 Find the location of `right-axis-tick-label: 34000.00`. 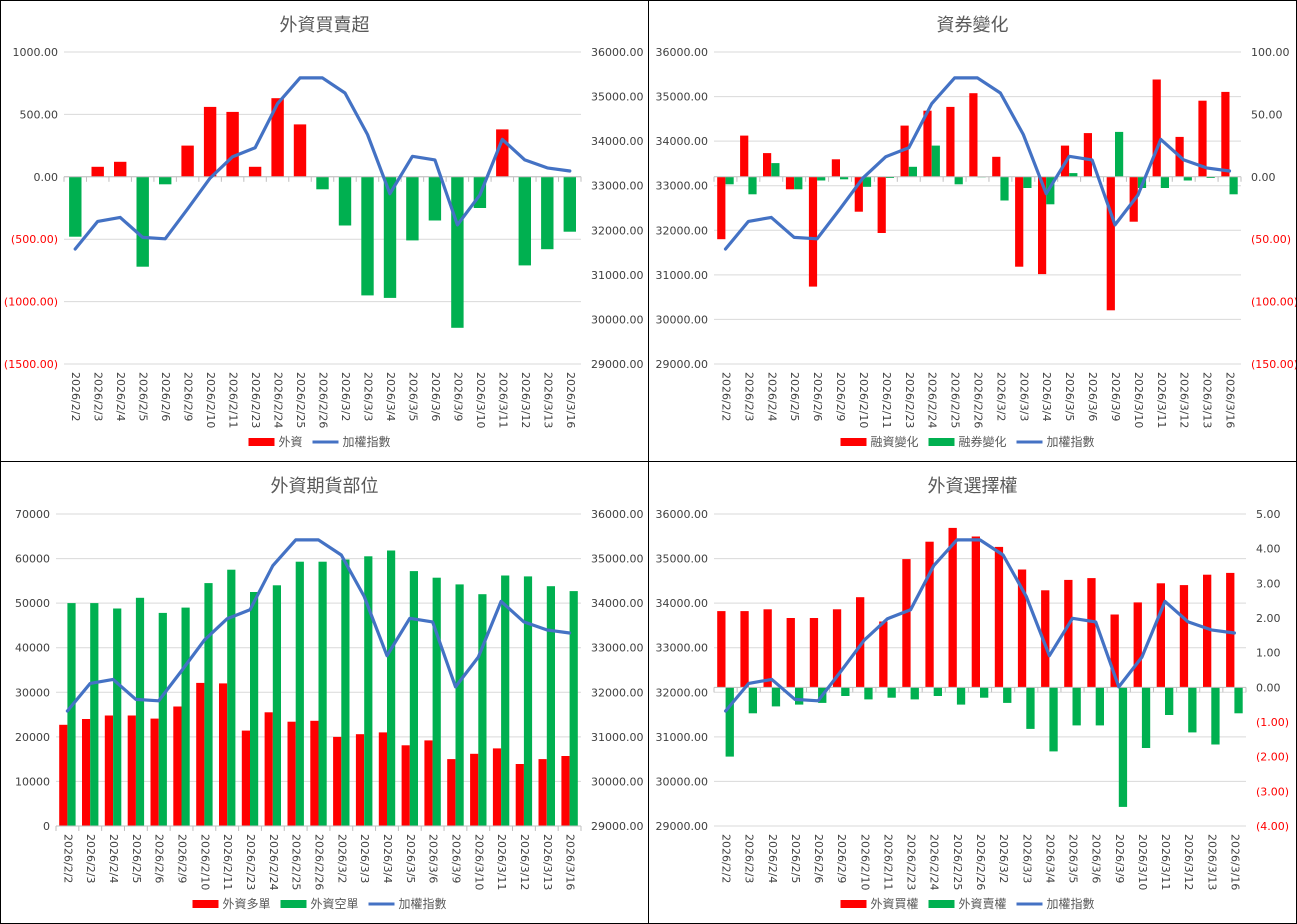

right-axis-tick-label: 34000.00 is located at coordinates (617, 141).